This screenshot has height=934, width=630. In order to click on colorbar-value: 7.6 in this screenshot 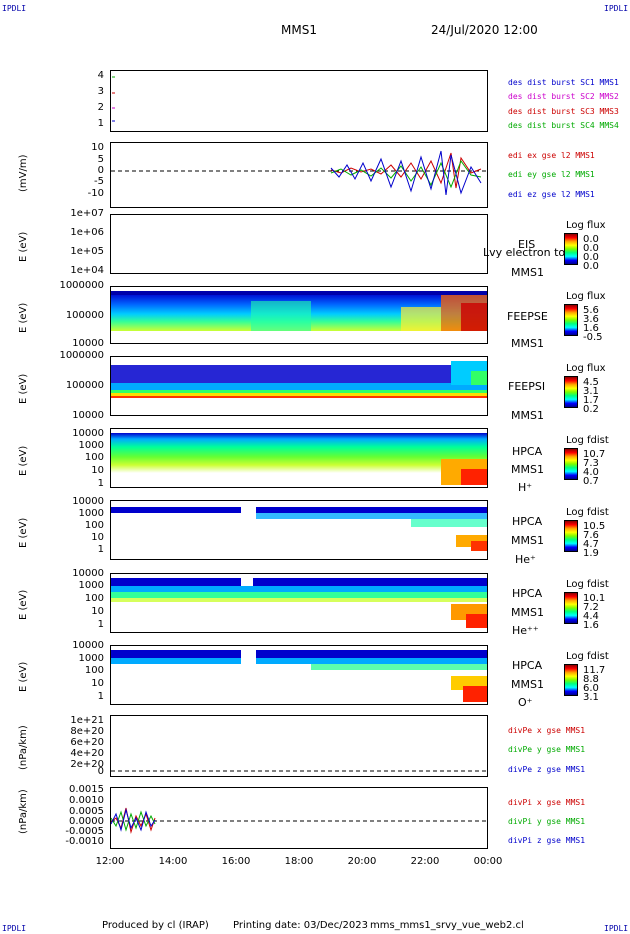, I will do `click(591, 535)`.